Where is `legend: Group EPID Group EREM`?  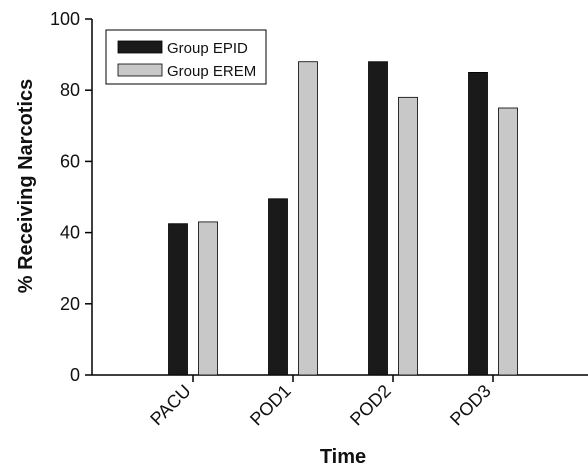 legend: Group EPID Group EREM is located at coordinates (186, 57).